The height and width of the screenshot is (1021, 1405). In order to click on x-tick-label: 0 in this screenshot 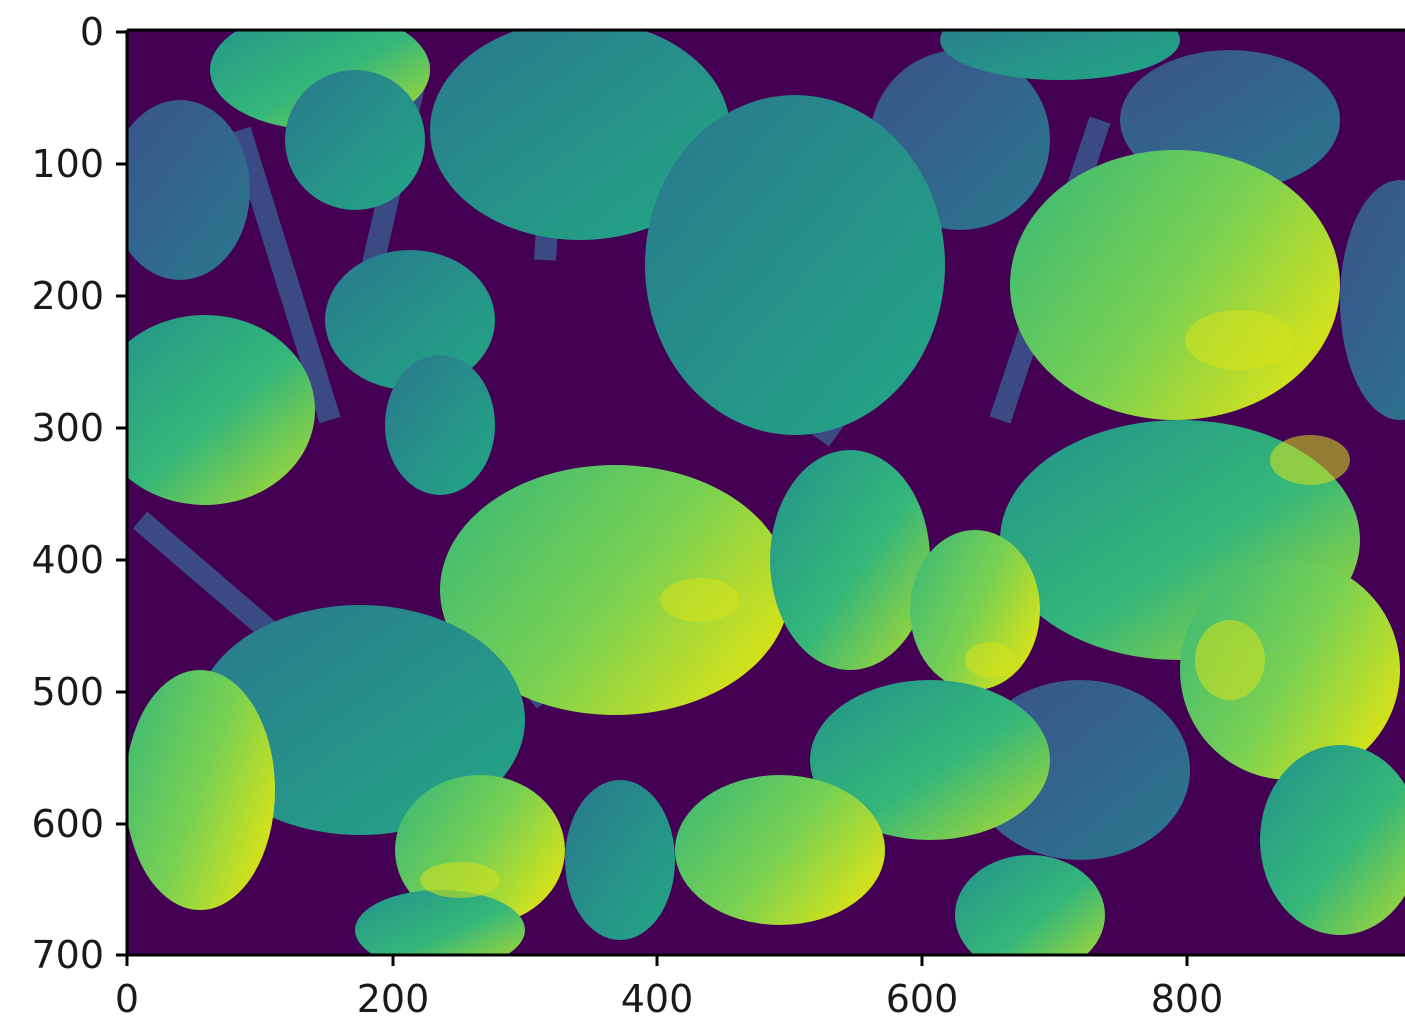, I will do `click(127, 999)`.